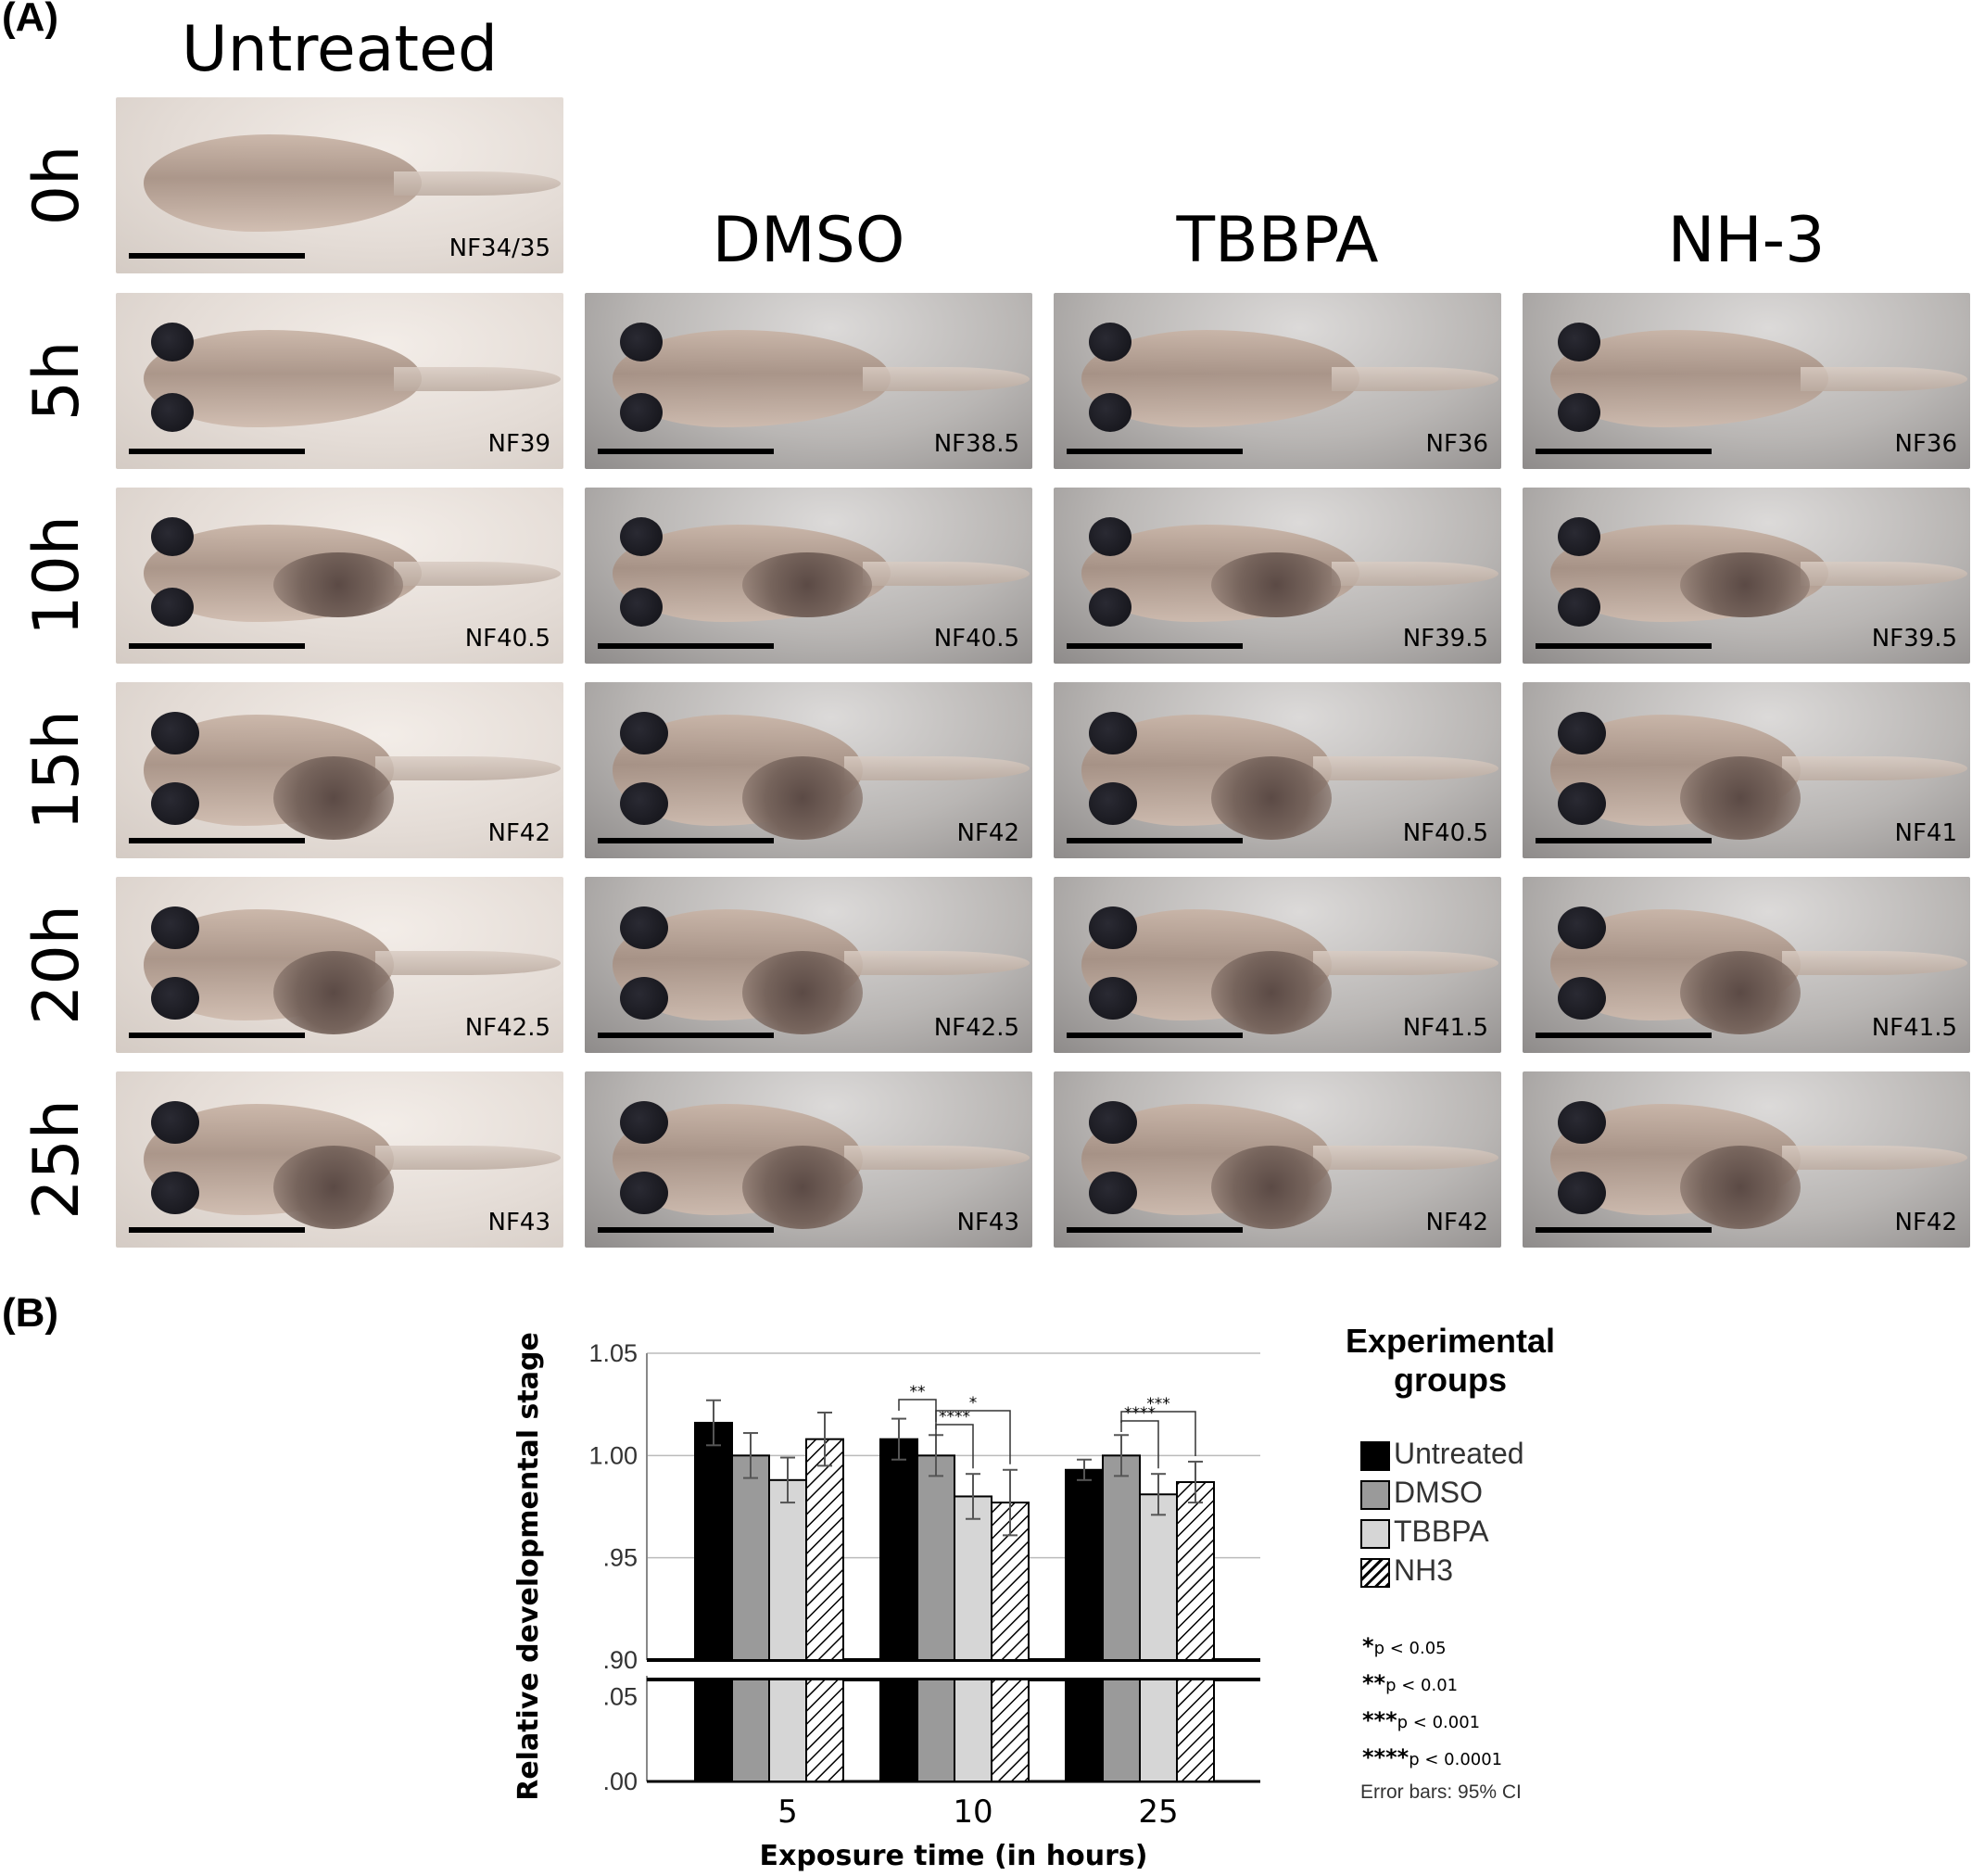 The height and width of the screenshot is (1876, 1972). I want to click on stage-label: NF34/35, so click(499, 248).